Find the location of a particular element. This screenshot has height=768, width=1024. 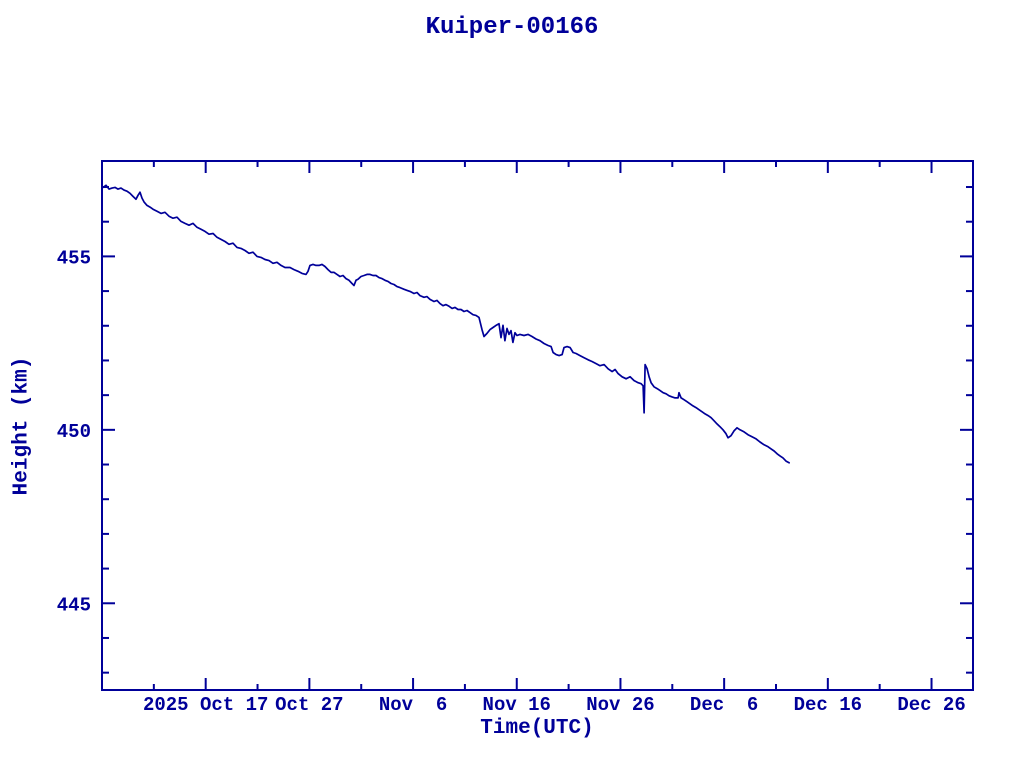

x-tick-label: 2025 Oct 17 is located at coordinates (205, 705).